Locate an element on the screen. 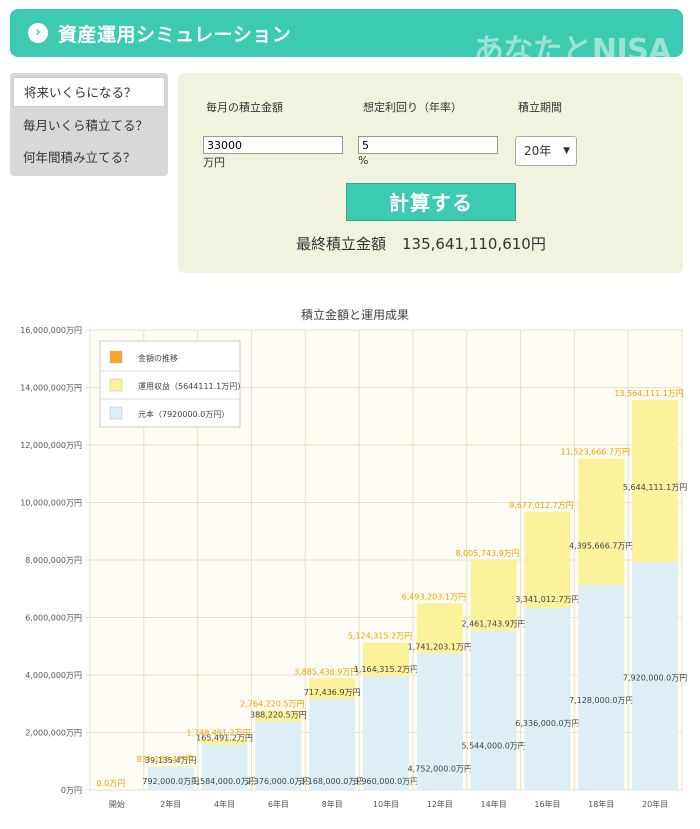 Image resolution: width=700 pixels, height=829 pixels. data-label-gain: 4,395,666.7万円 is located at coordinates (601, 546).